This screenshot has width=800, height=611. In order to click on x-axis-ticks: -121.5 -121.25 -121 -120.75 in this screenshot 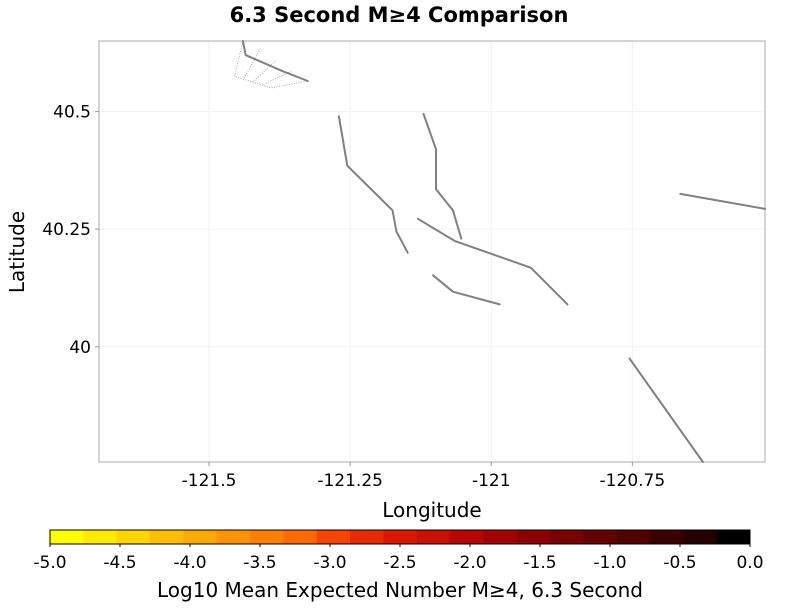, I will do `click(424, 476)`.